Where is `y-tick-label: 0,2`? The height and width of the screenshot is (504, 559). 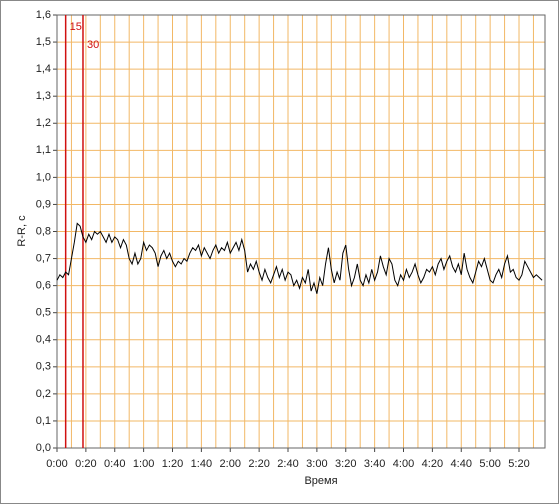
y-tick-label: 0,2 is located at coordinates (43, 394).